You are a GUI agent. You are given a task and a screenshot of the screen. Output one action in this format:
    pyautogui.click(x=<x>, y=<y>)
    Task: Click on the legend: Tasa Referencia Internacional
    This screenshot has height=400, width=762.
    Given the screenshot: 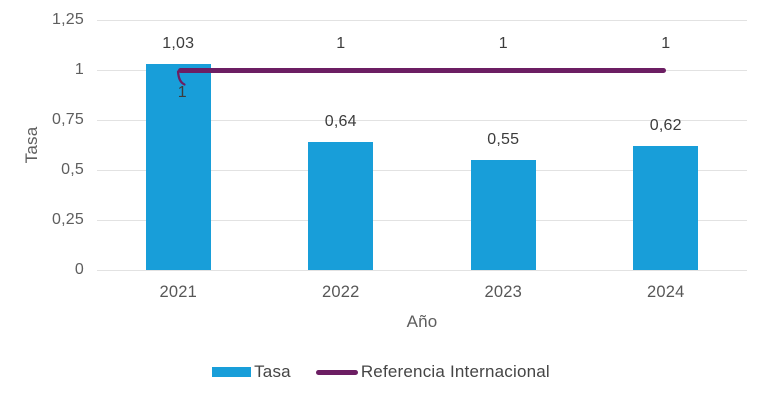 What is the action you would take?
    pyautogui.click(x=381, y=372)
    